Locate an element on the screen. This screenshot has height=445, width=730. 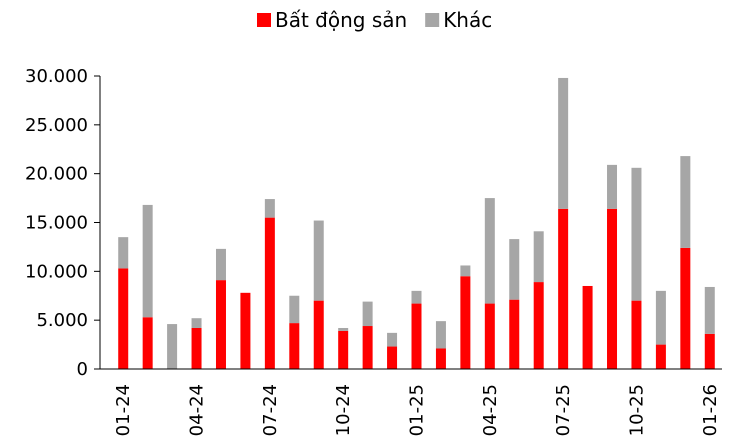
x-tick-label: 10-24 is located at coordinates (343, 410).